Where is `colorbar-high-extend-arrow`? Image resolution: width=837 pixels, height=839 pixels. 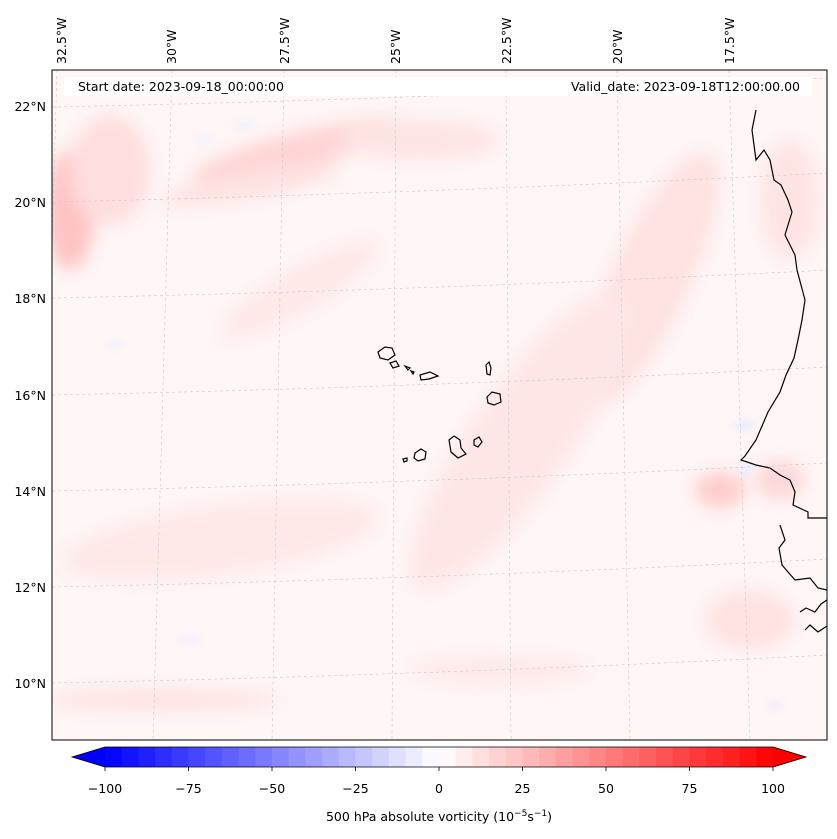
colorbar-high-extend-arrow is located at coordinates (789, 757).